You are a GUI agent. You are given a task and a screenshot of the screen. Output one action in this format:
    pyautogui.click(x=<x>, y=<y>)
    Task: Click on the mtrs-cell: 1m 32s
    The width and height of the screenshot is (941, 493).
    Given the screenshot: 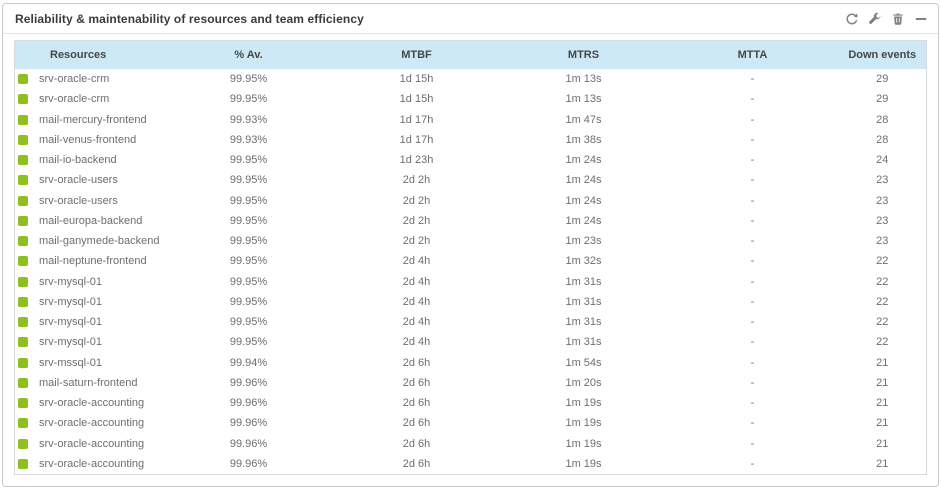 What is the action you would take?
    pyautogui.click(x=583, y=261)
    